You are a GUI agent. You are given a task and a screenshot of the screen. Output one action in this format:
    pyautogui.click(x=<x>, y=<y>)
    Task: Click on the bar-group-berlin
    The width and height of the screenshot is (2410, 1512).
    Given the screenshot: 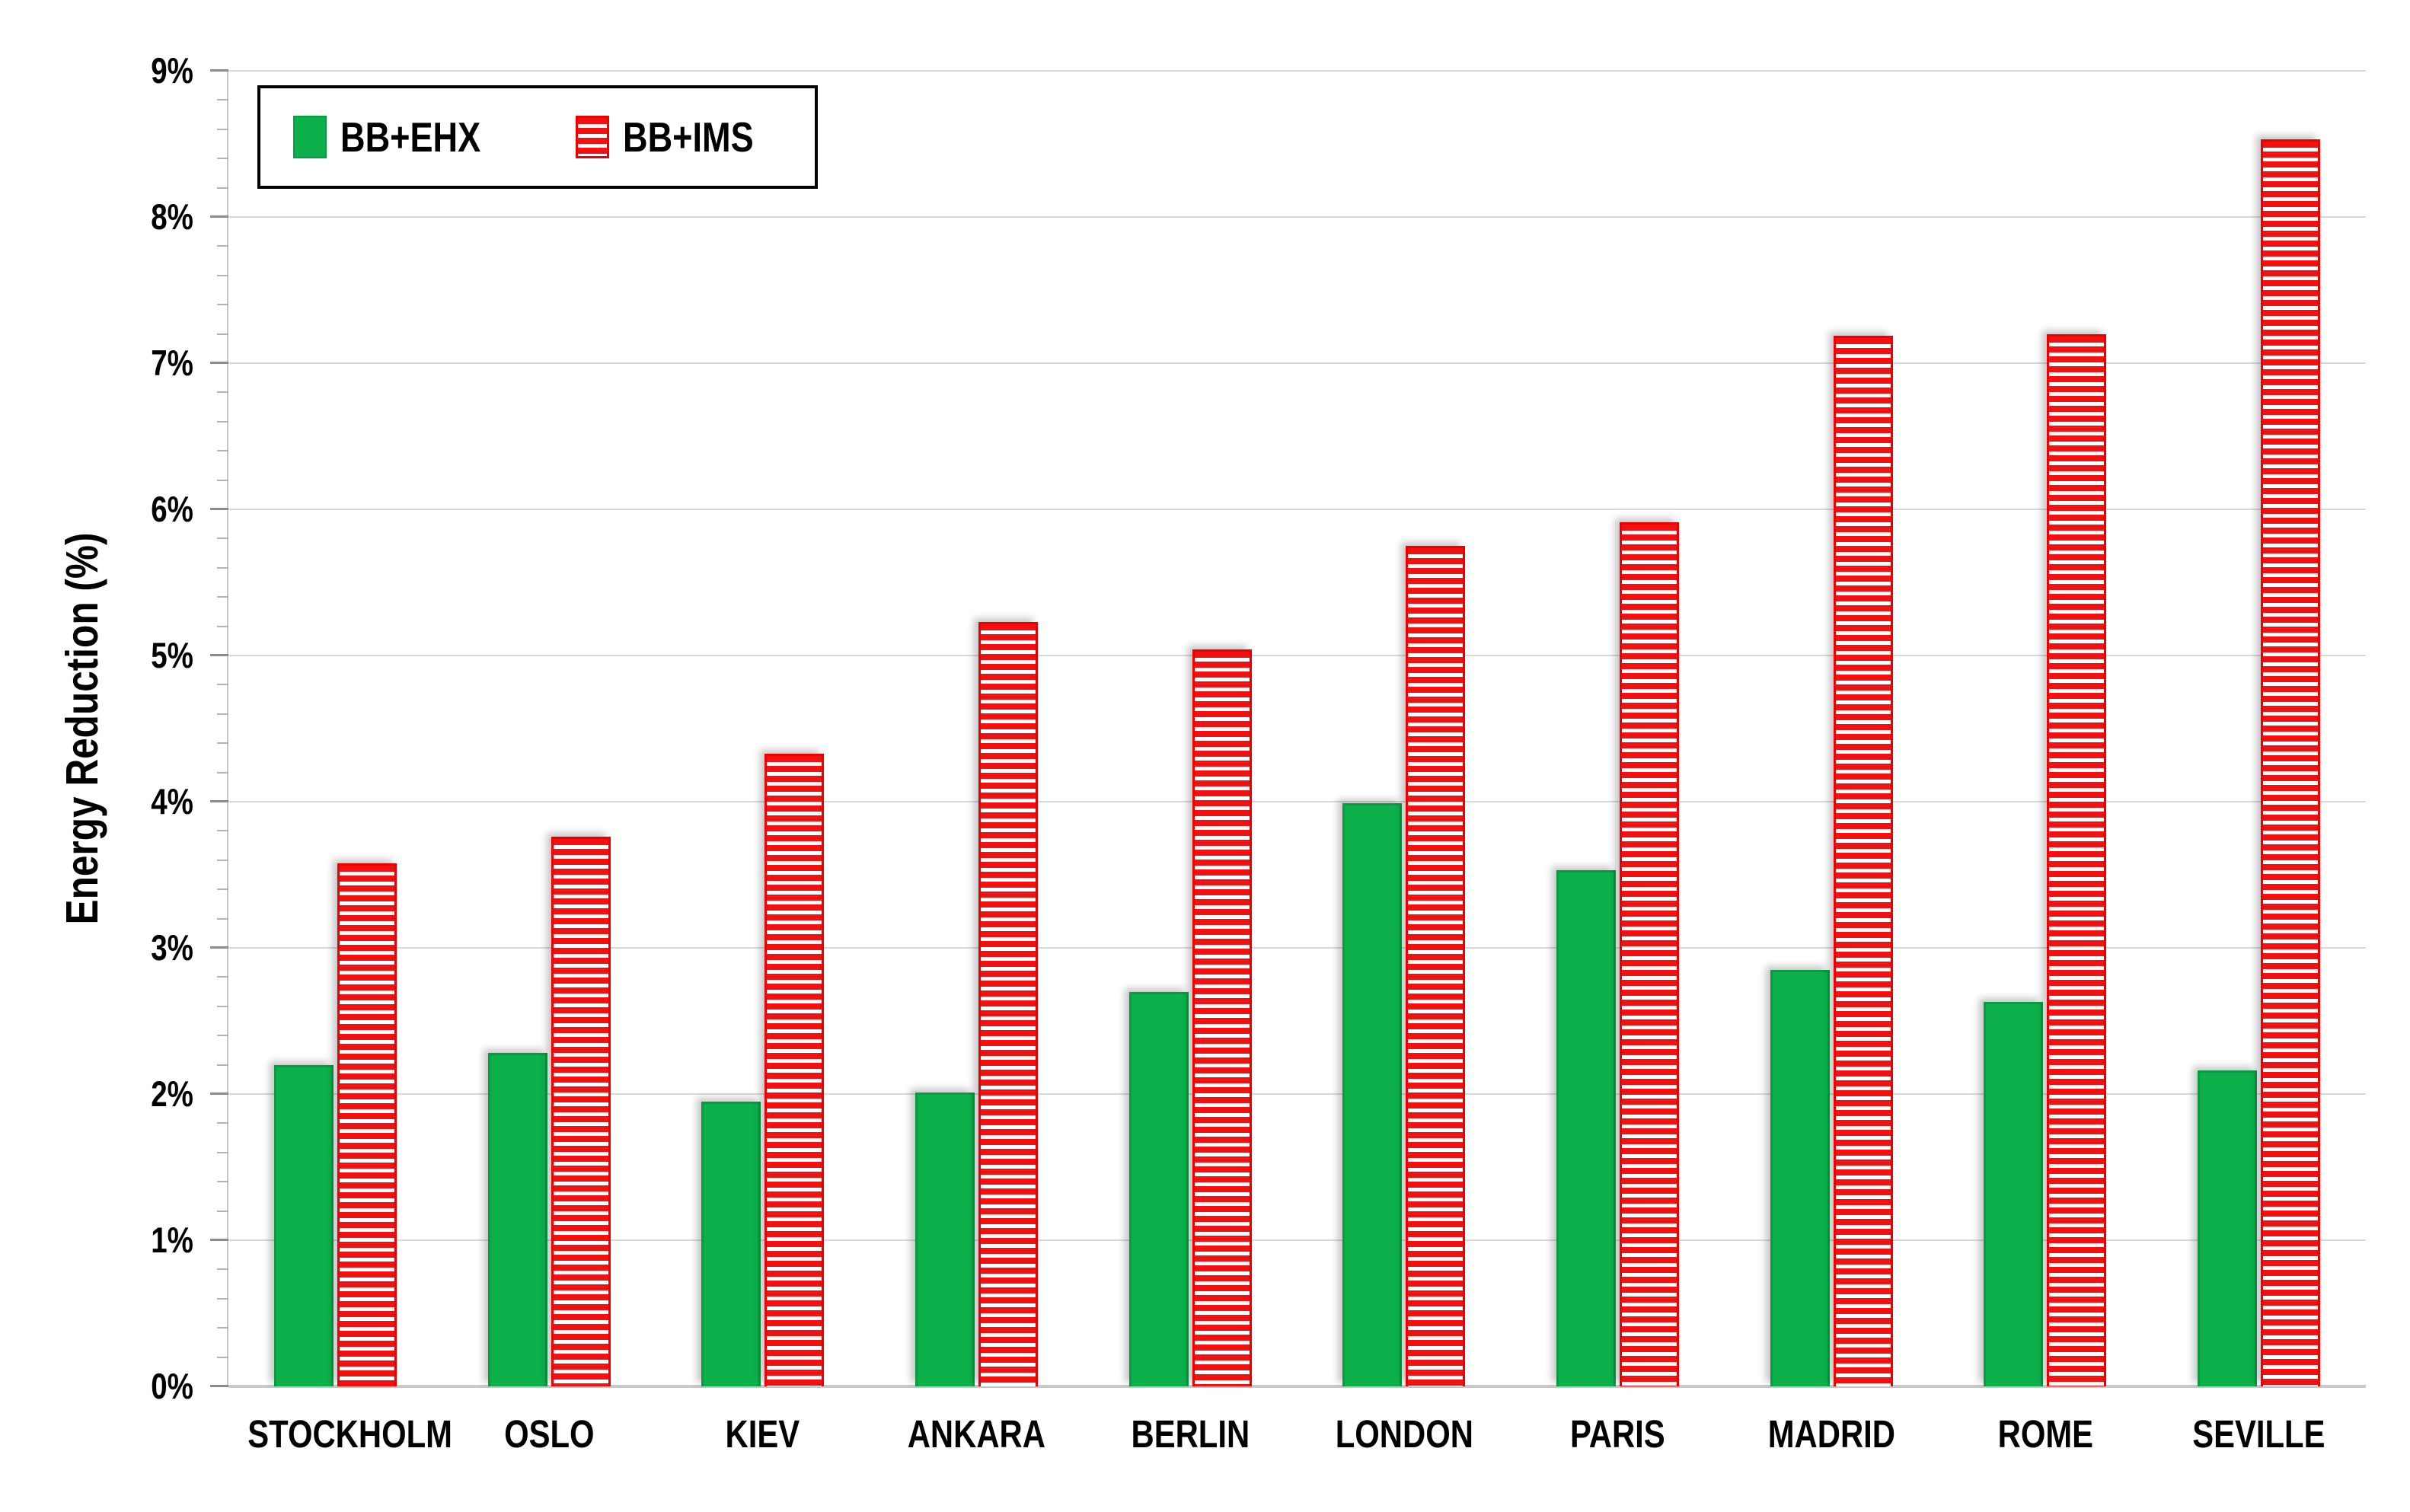 What is the action you would take?
    pyautogui.click(x=1191, y=728)
    